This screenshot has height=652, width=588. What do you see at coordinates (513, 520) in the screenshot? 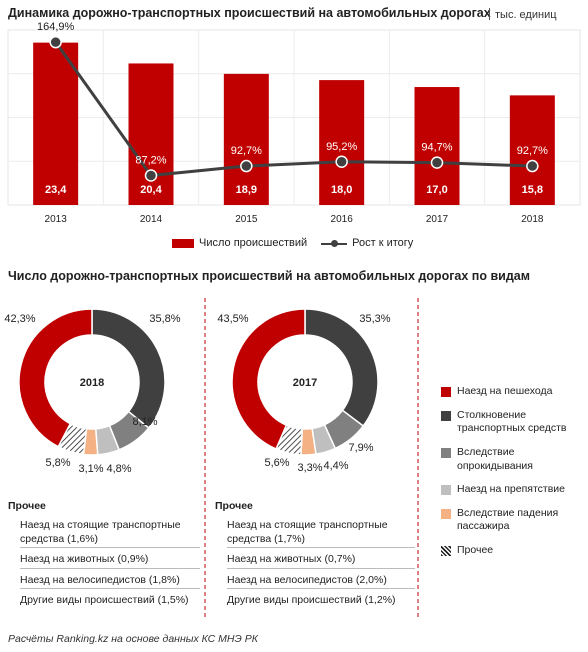
I see `legend-item: Вследствие падения пассажира` at bounding box center [513, 520].